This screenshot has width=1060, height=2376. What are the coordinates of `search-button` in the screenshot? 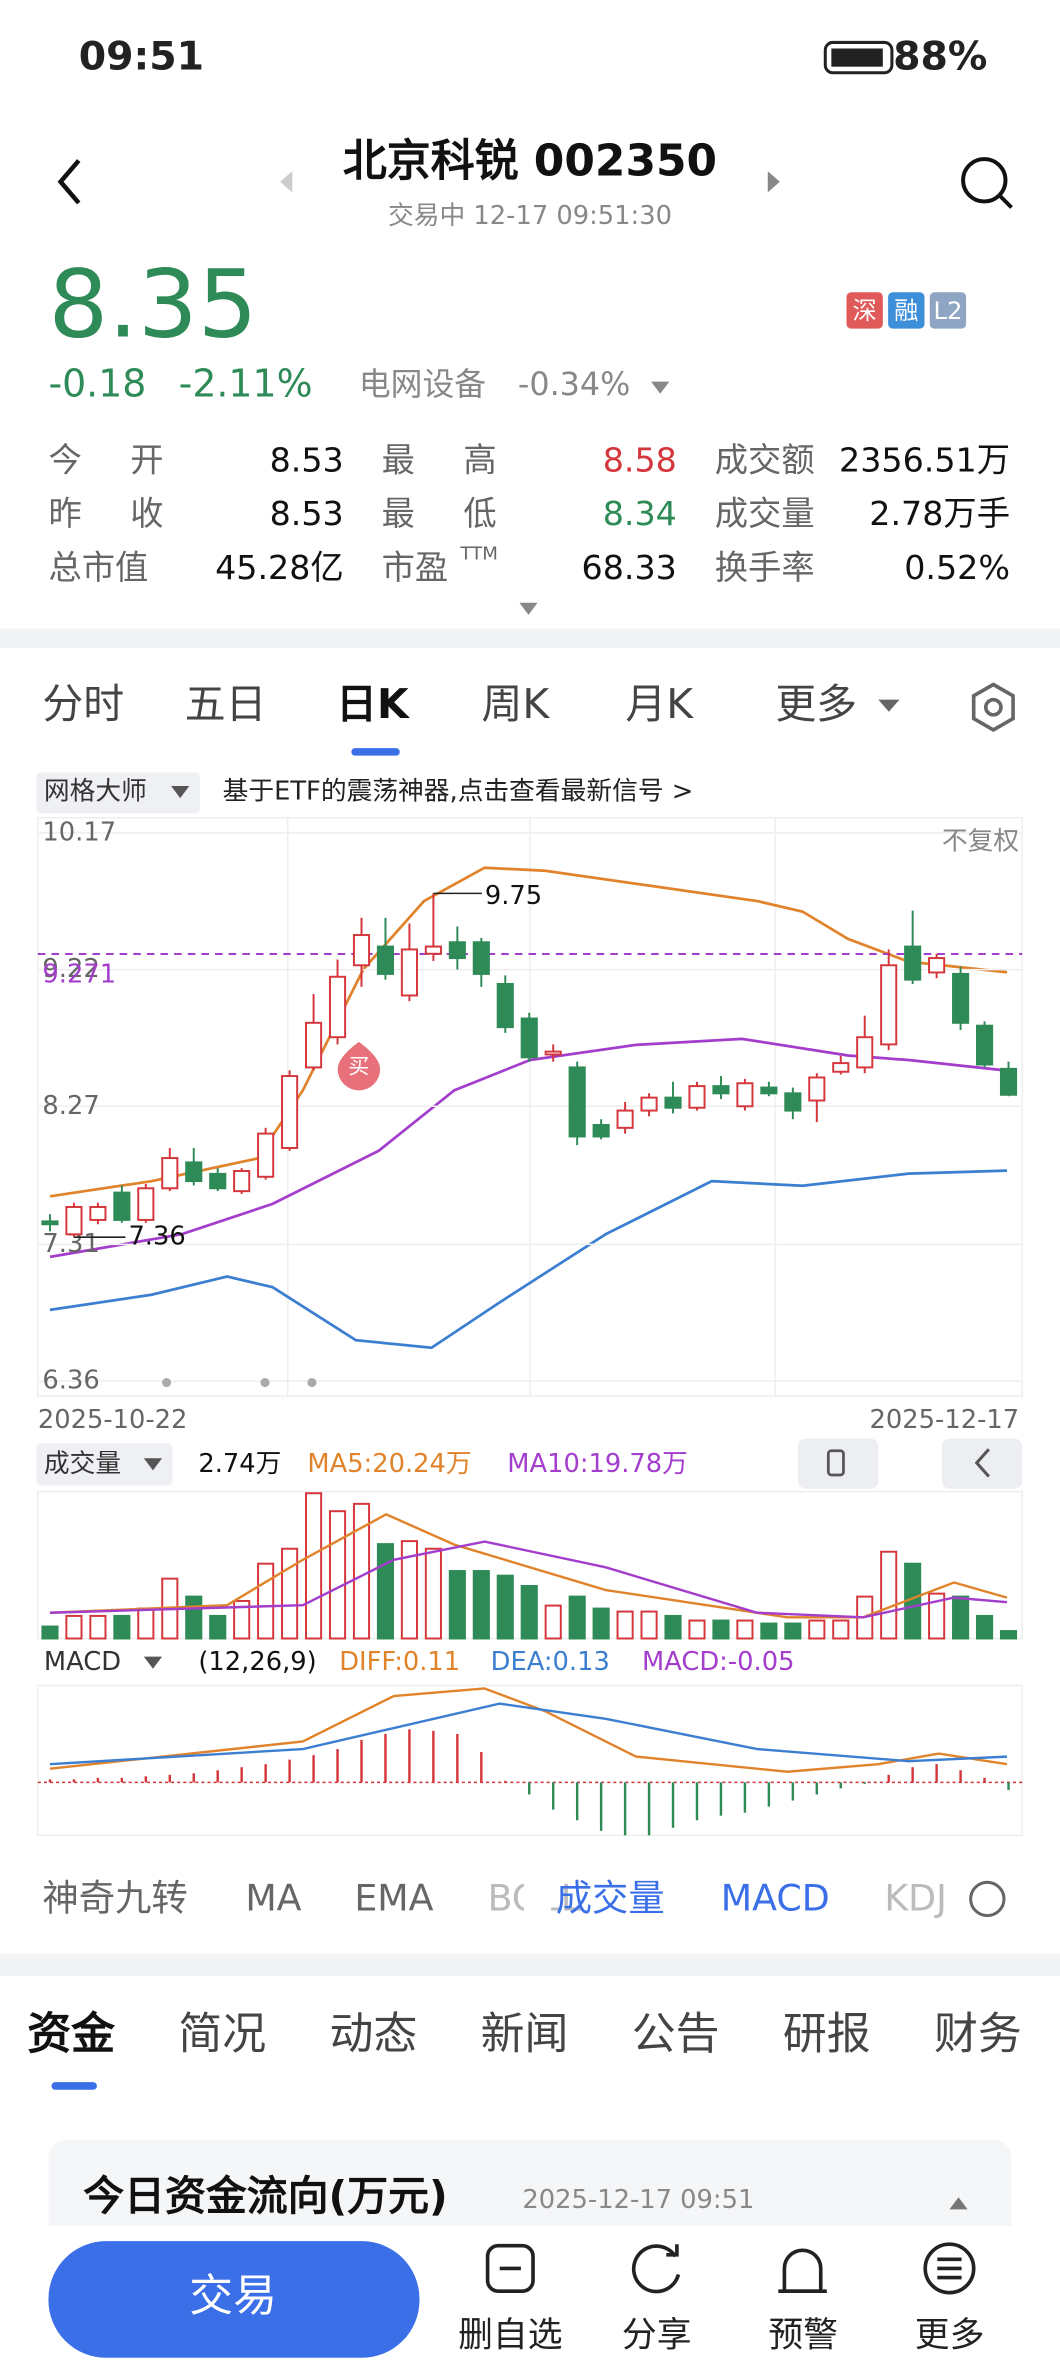 It's located at (984, 180).